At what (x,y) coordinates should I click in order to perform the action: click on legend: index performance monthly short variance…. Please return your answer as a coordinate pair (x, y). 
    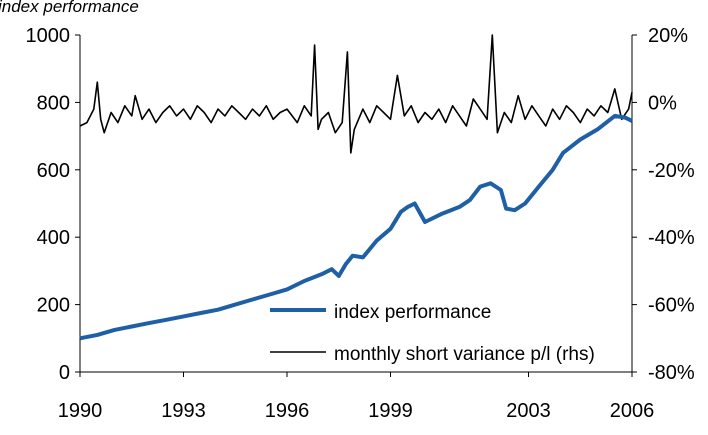
    Looking at the image, I should click on (432, 333).